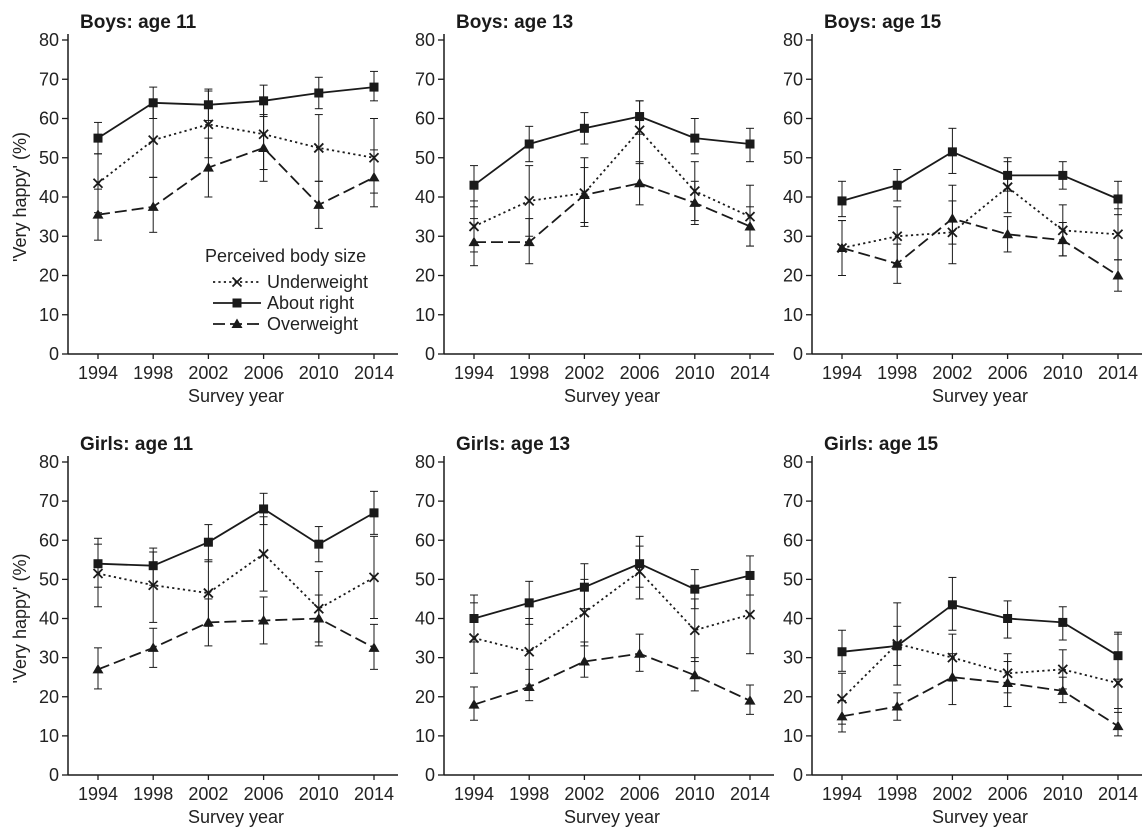 Image resolution: width=1148 pixels, height=829 pixels. I want to click on x-tick-label: 1994, so click(98, 794).